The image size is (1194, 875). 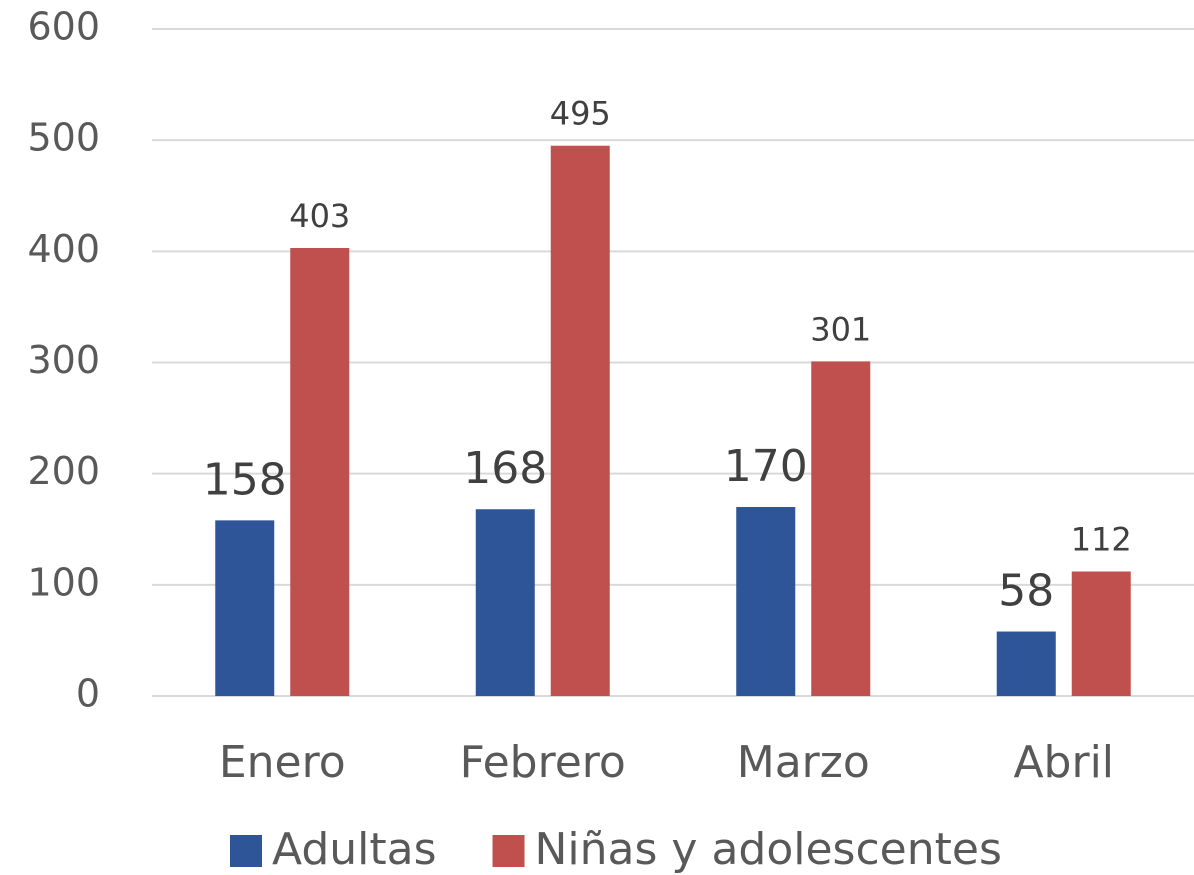 What do you see at coordinates (245, 479) in the screenshot?
I see `data-label: 158` at bounding box center [245, 479].